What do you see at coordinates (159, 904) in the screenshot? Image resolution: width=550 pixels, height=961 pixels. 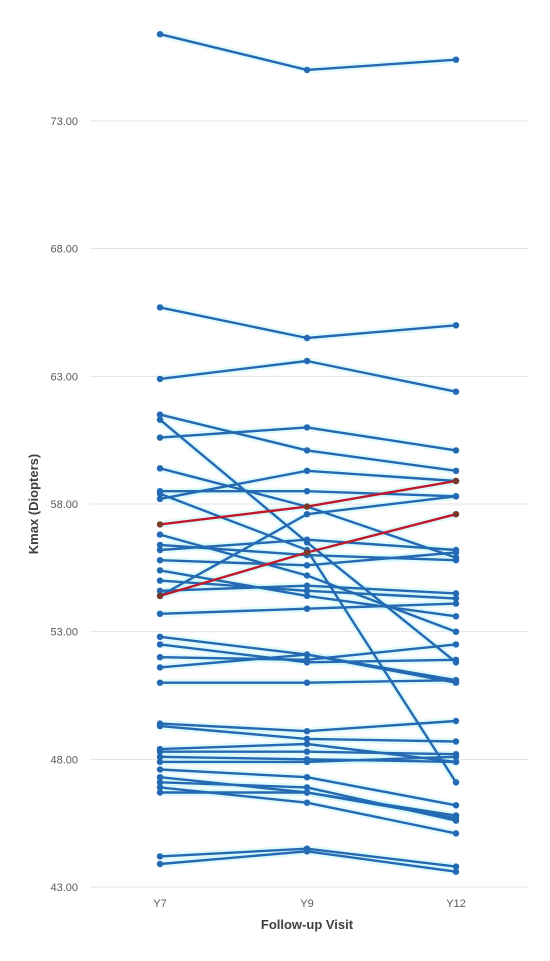 I see `x-tick-label: Y7` at bounding box center [159, 904].